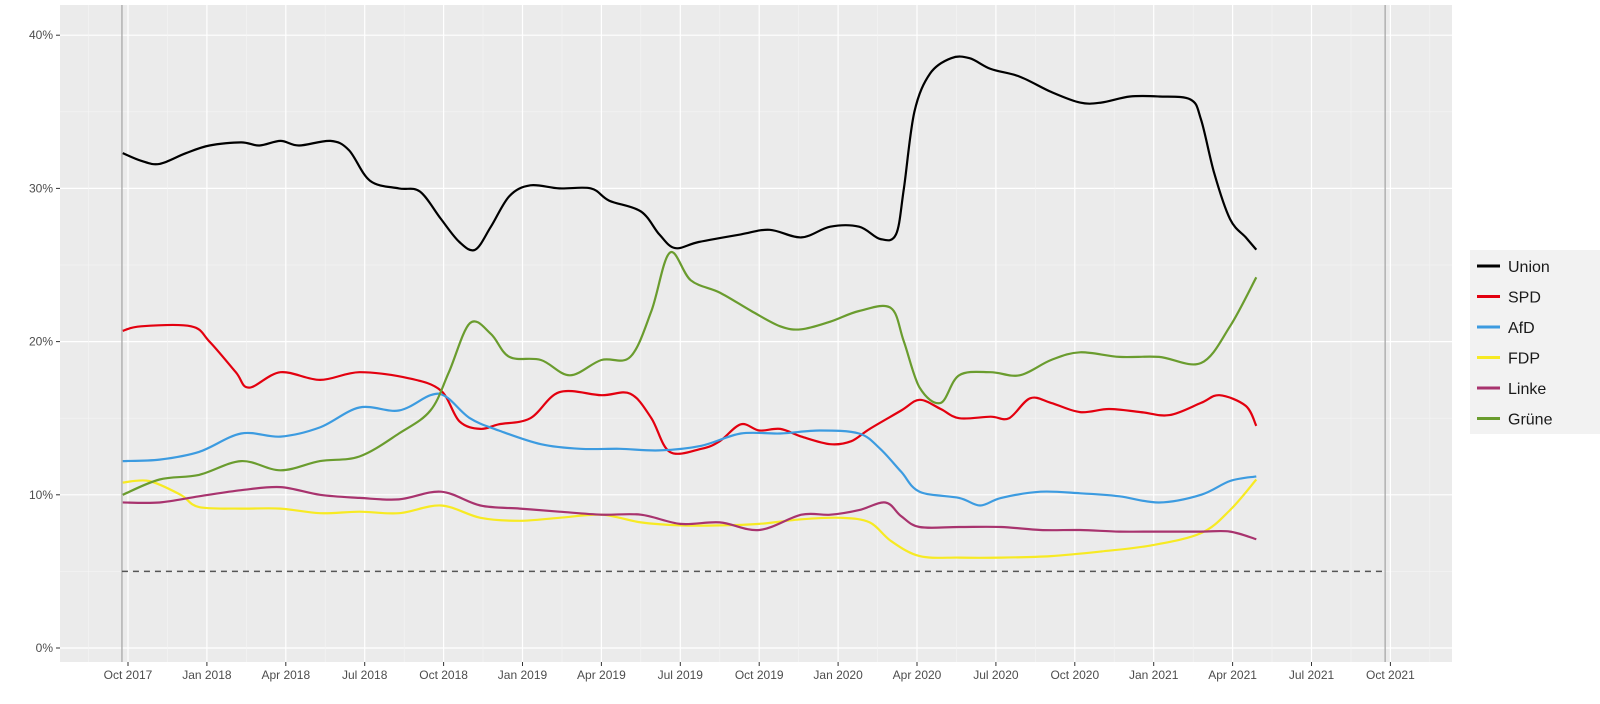  I want to click on series-line-fdp, so click(690, 518).